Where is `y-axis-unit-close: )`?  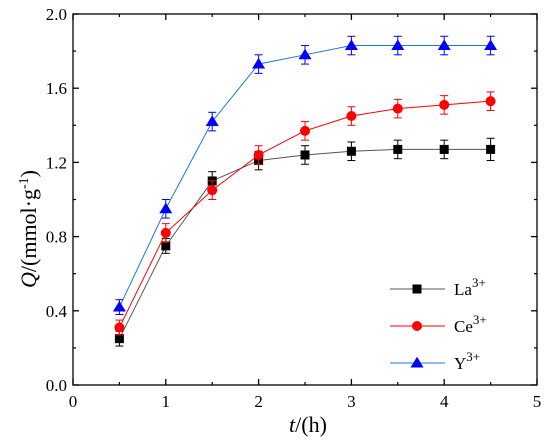 y-axis-unit-close: ) is located at coordinates (28, 173).